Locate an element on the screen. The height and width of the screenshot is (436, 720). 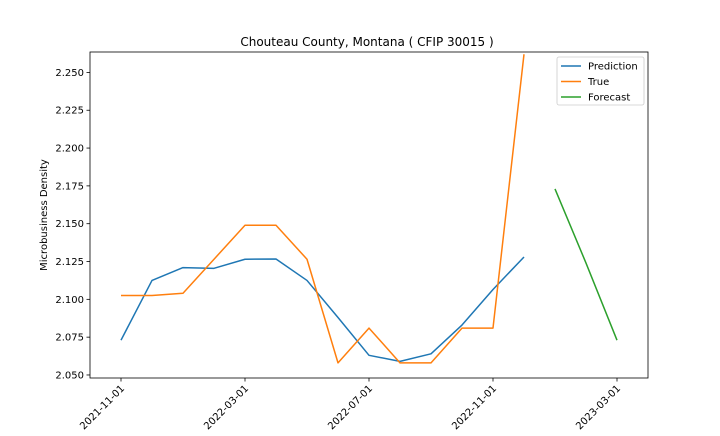
chart-title: Chouteau County, Montana ( CFIP 30015 ) is located at coordinates (366, 42).